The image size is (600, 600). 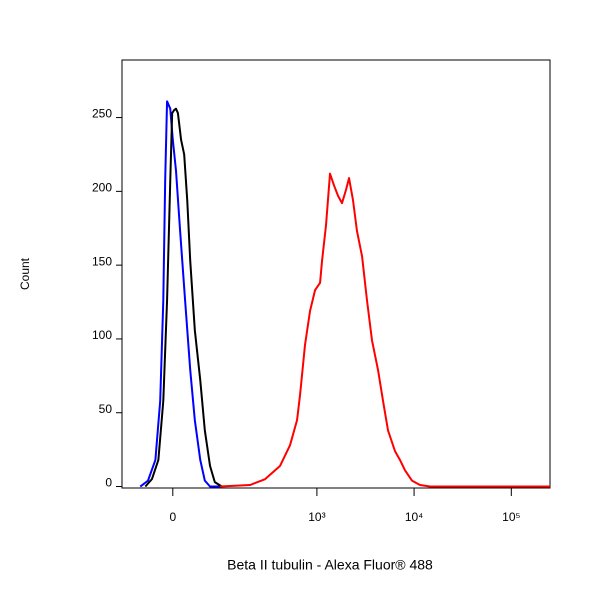 What do you see at coordinates (330, 565) in the screenshot?
I see `x-axis-label: Beta II tubulin - Alexa Fluor® 488` at bounding box center [330, 565].